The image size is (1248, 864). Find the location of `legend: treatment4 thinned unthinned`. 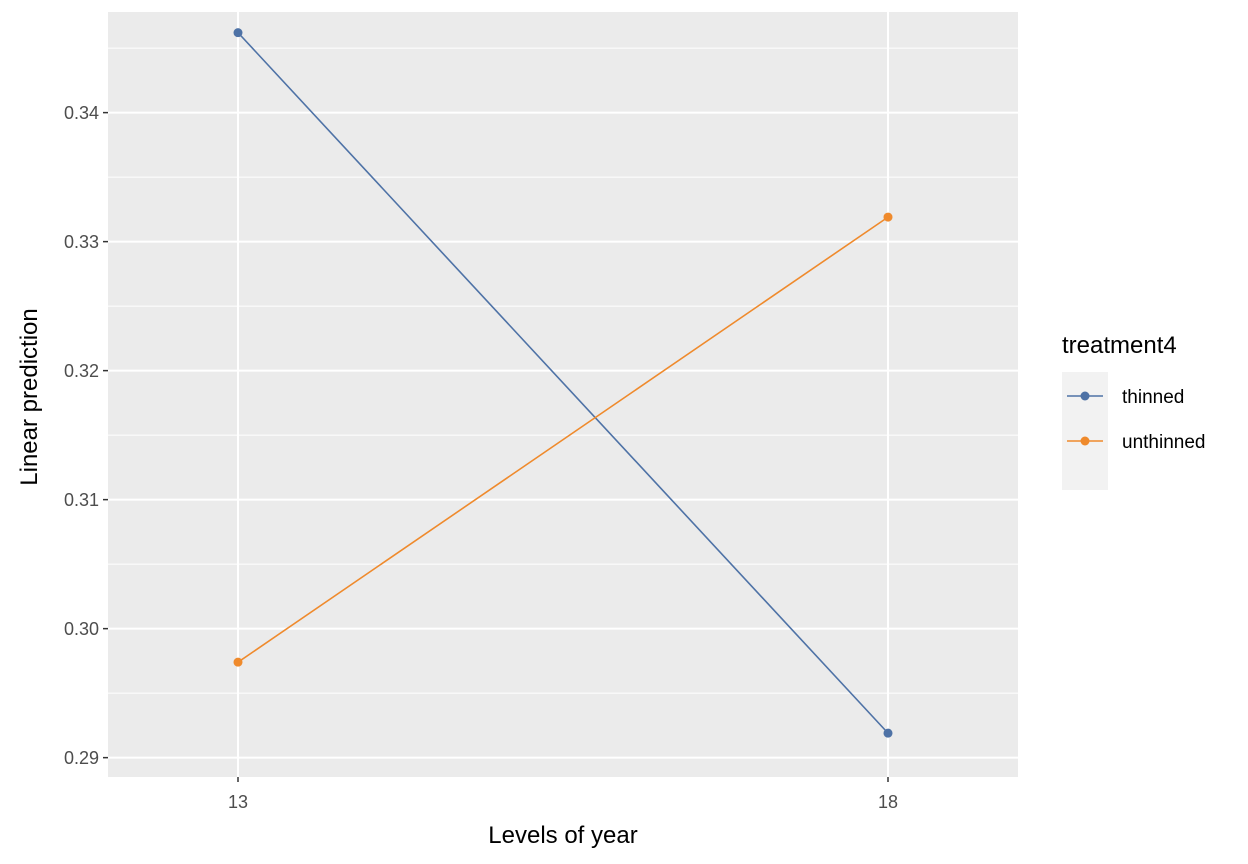

legend: treatment4 thinned unthinned is located at coordinates (1133, 411).